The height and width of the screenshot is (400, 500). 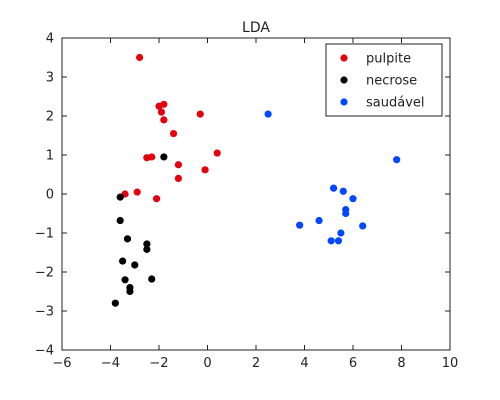 I want to click on y-tick-label: −4, so click(x=44, y=351).